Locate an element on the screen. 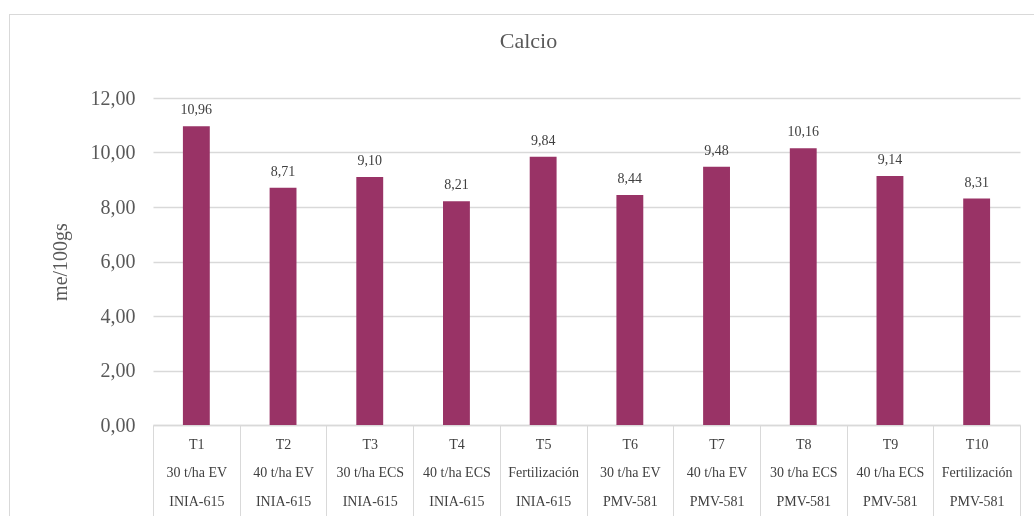 The width and height of the screenshot is (1034, 516). data-label: 8,71 is located at coordinates (283, 171).